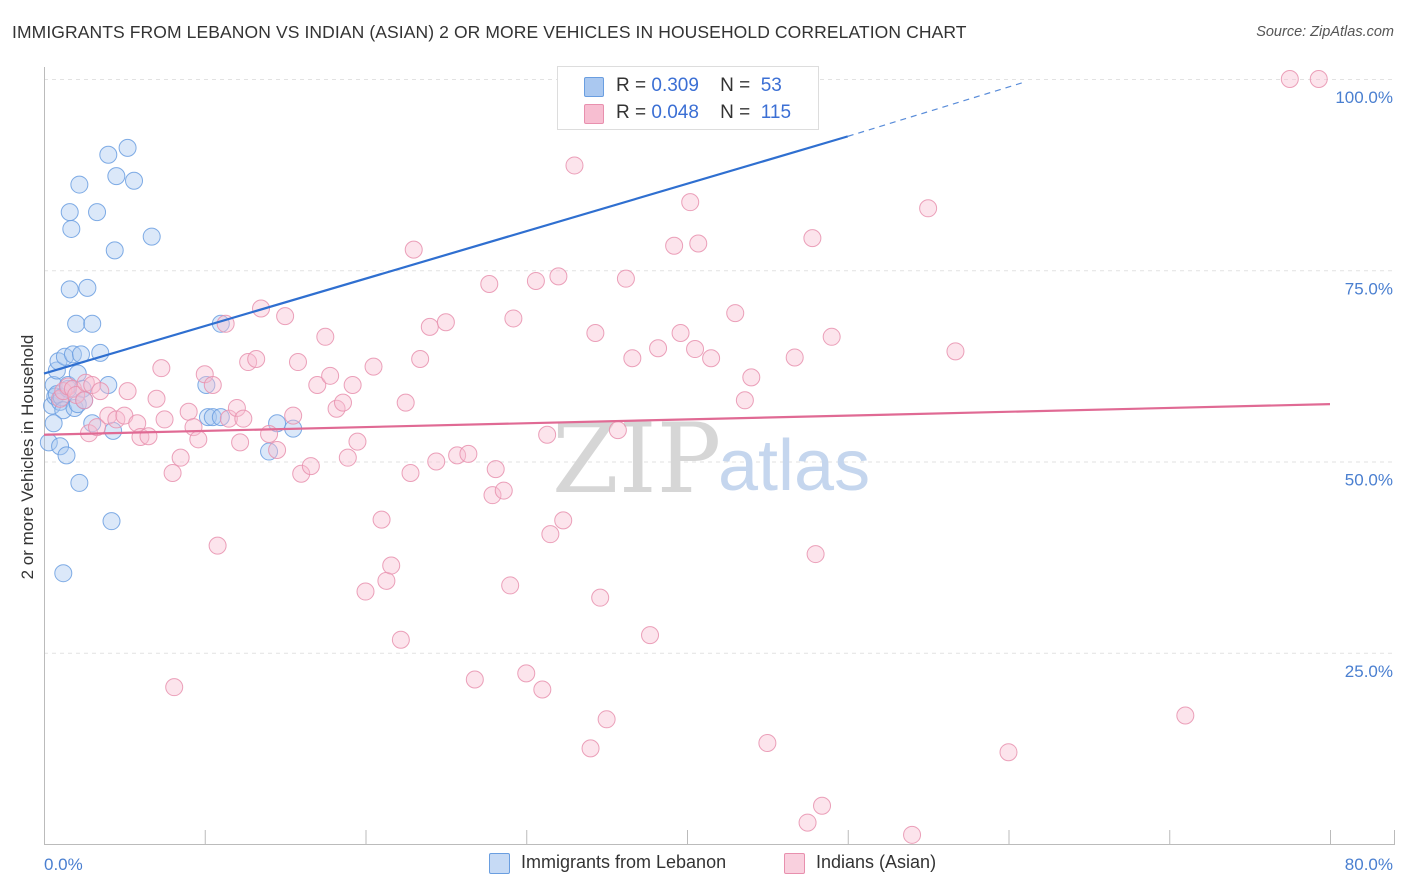 The height and width of the screenshot is (892, 1406). What do you see at coordinates (594, 114) in the screenshot?
I see `stats-swatch-indian` at bounding box center [594, 114].